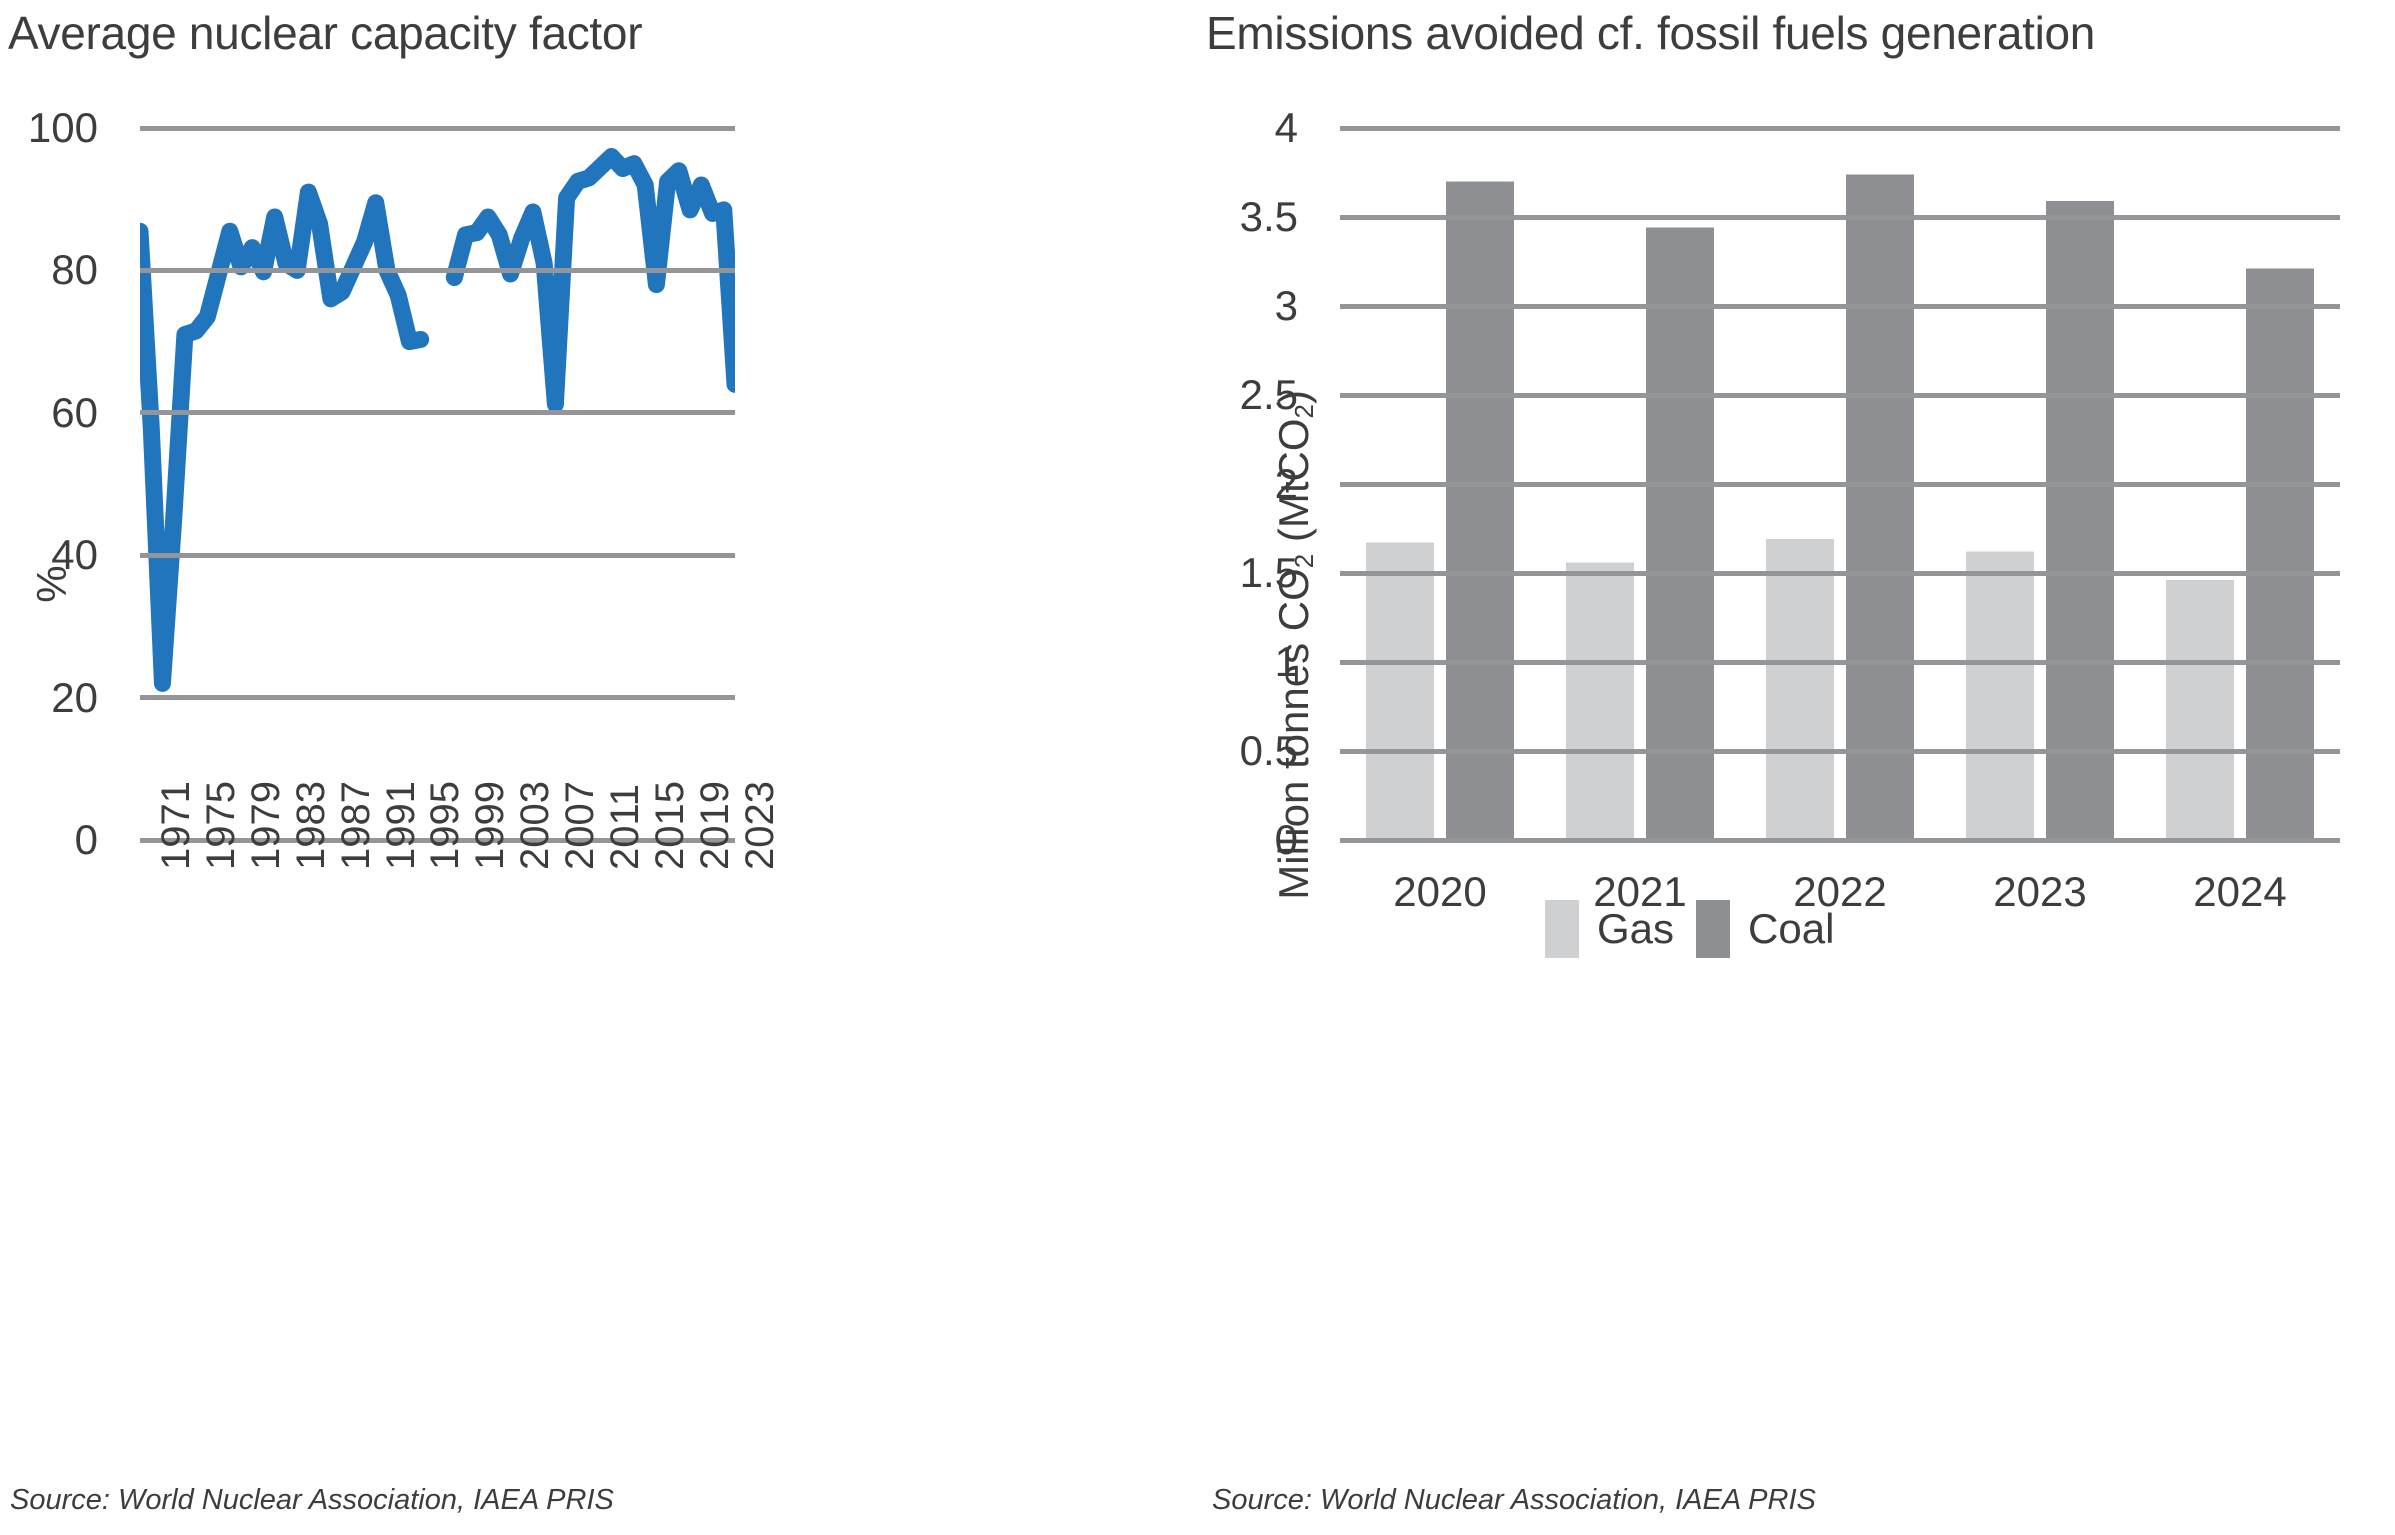 This screenshot has width=2395, height=1535. What do you see at coordinates (1268, 216) in the screenshot?
I see `y-tick-label: 3.5` at bounding box center [1268, 216].